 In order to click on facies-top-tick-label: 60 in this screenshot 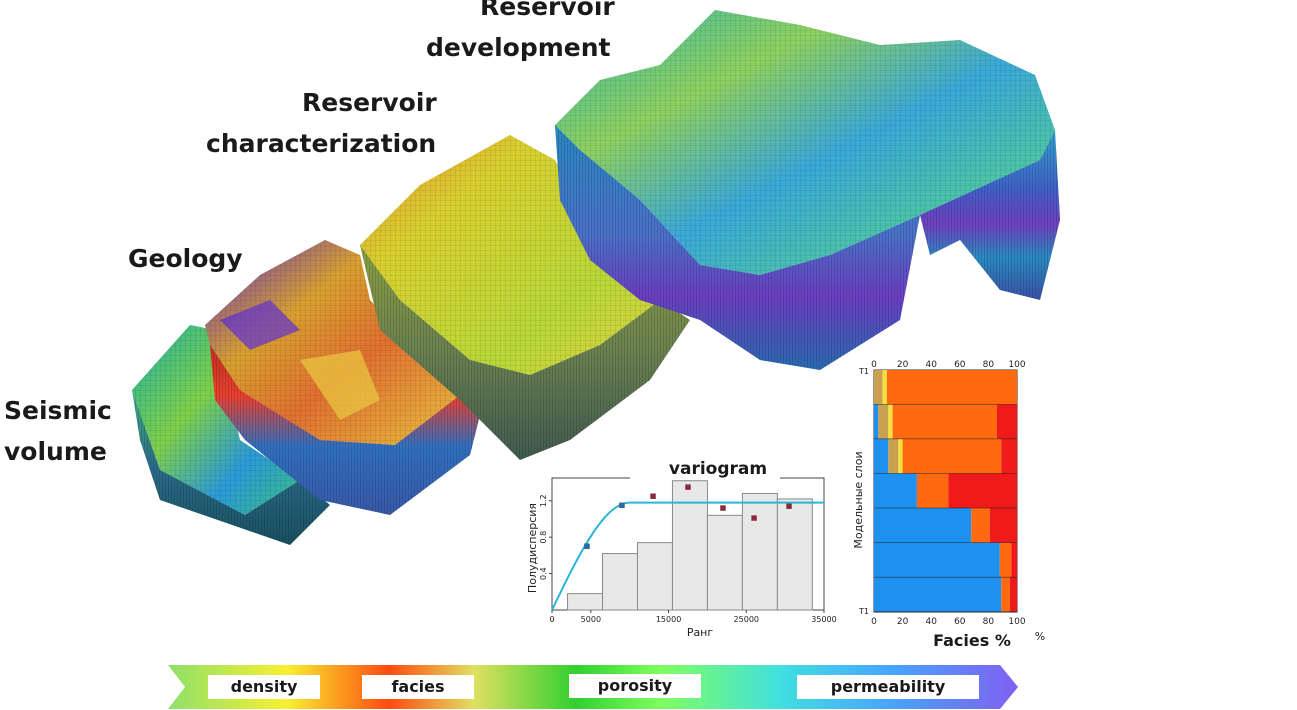, I will do `click(960, 365)`.